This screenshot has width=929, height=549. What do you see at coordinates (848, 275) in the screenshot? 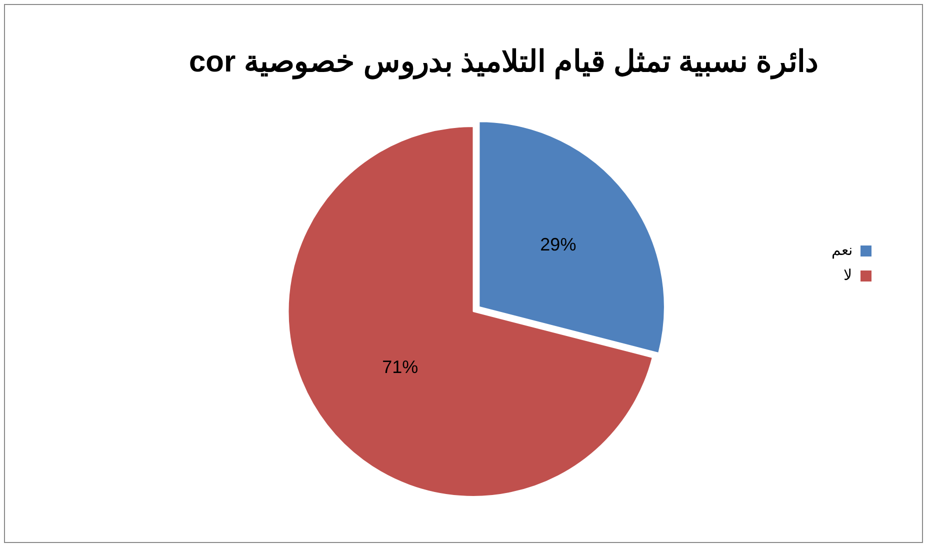
I see `legend-label: لا` at bounding box center [848, 275].